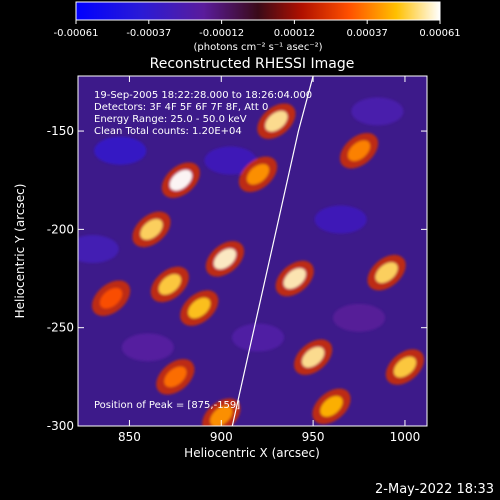 The image size is (500, 500). What do you see at coordinates (272, 251) in the screenshot?
I see `solar-limb-line` at bounding box center [272, 251].